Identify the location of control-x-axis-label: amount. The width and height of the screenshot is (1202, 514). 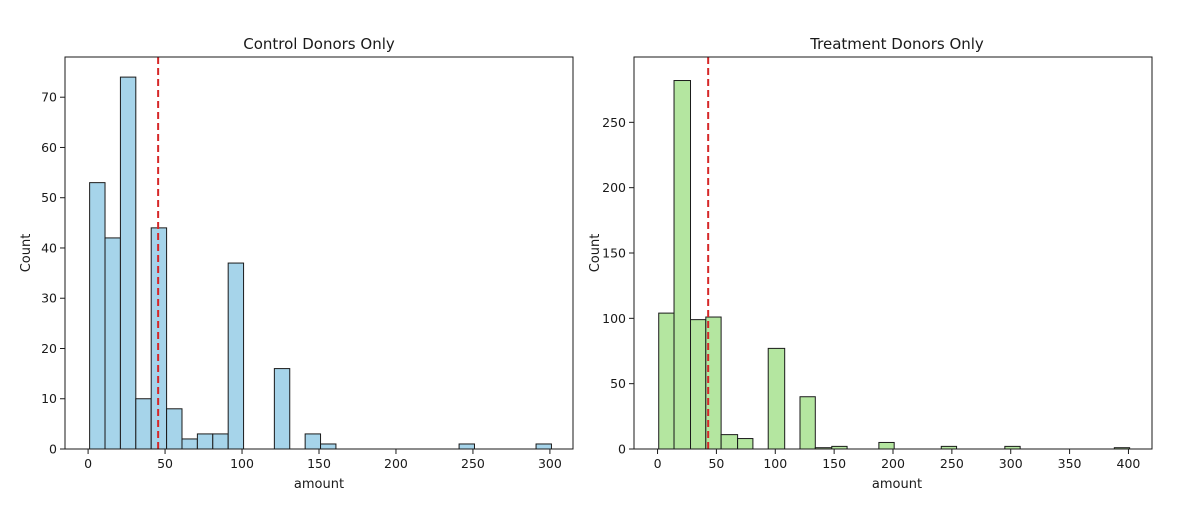
(319, 484).